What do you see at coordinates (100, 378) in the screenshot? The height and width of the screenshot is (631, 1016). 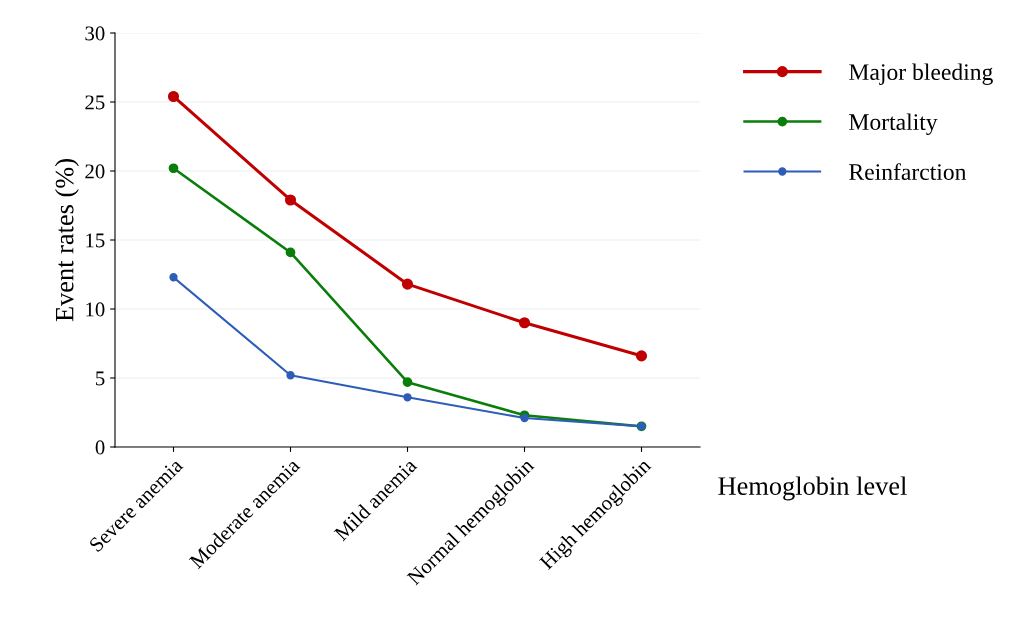 I see `y-tick-label: 5` at bounding box center [100, 378].